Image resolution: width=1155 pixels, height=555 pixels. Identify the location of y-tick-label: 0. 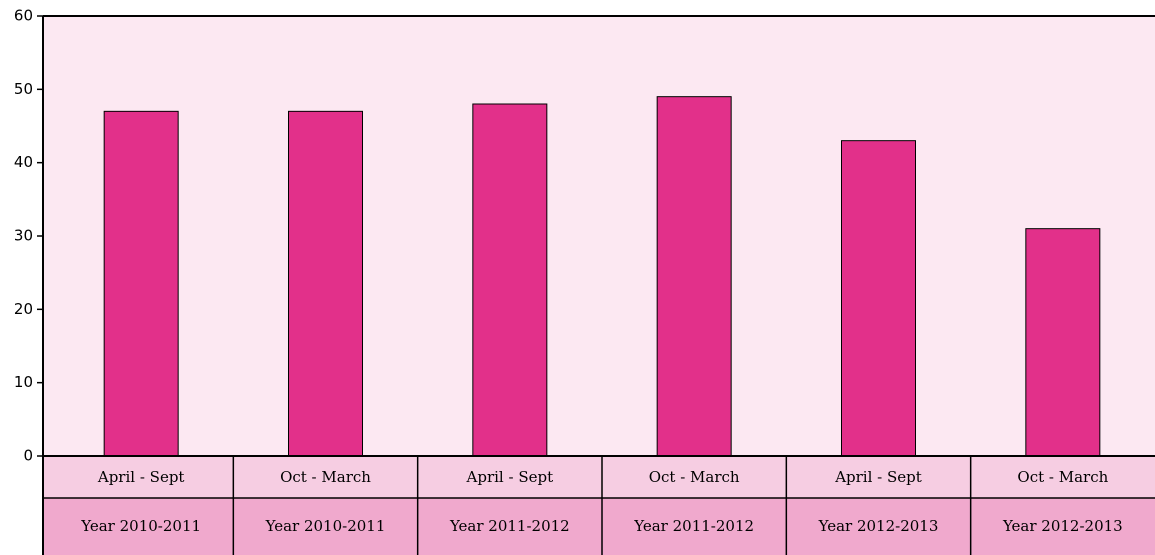
(28, 456).